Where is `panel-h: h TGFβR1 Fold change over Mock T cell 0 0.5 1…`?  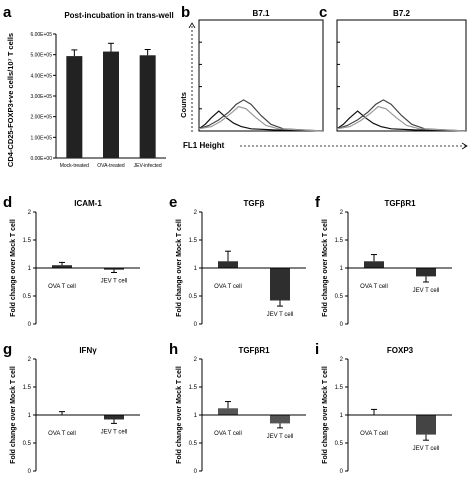
panel-h: h TGFβR1 Fold change over Mock T cell 0 0.5 1… is located at coordinates (237, 408).